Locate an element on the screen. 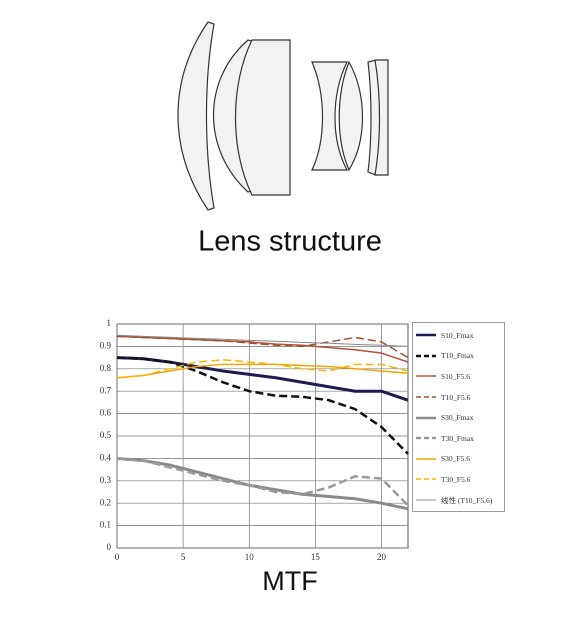 The height and width of the screenshot is (619, 586). legend-entry: T10_Fmax is located at coordinates (458, 356).